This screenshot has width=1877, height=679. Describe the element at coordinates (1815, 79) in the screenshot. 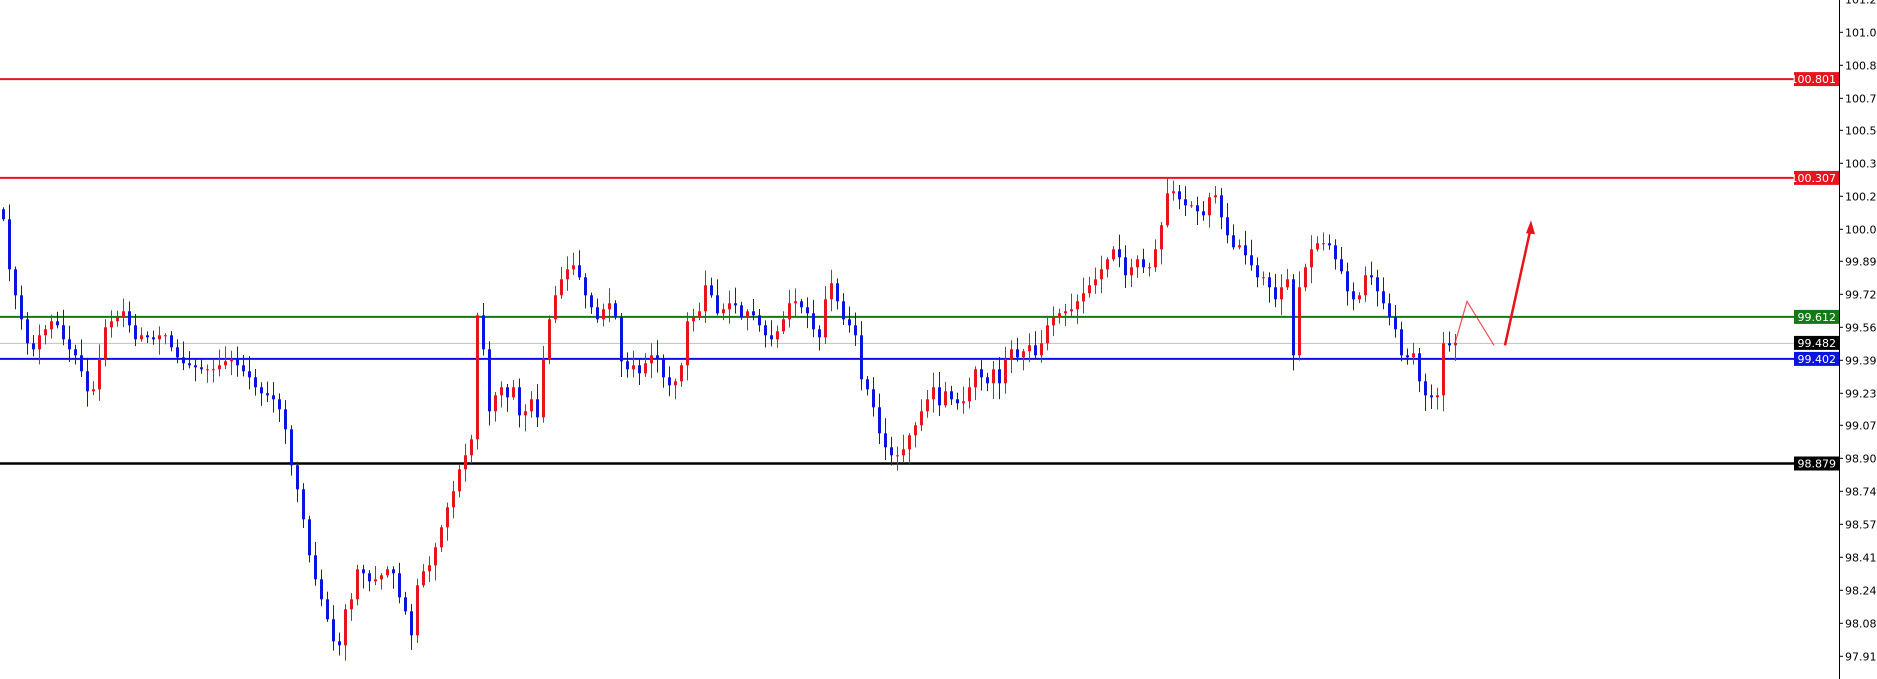

I see `level-label-100.801: 100.801` at that location.